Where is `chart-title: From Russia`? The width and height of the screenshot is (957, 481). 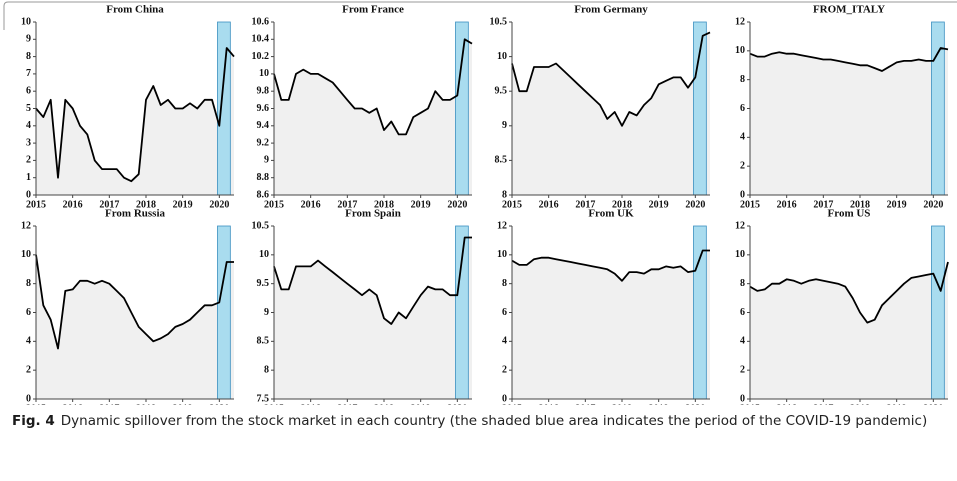
chart-title: From Russia is located at coordinates (135, 214).